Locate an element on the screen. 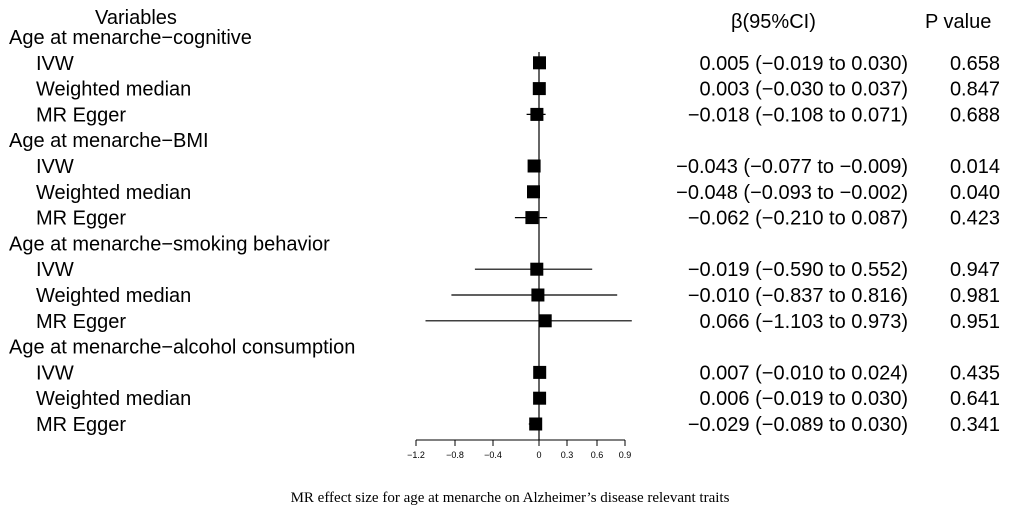  p-value: 0.423 is located at coordinates (975, 219).